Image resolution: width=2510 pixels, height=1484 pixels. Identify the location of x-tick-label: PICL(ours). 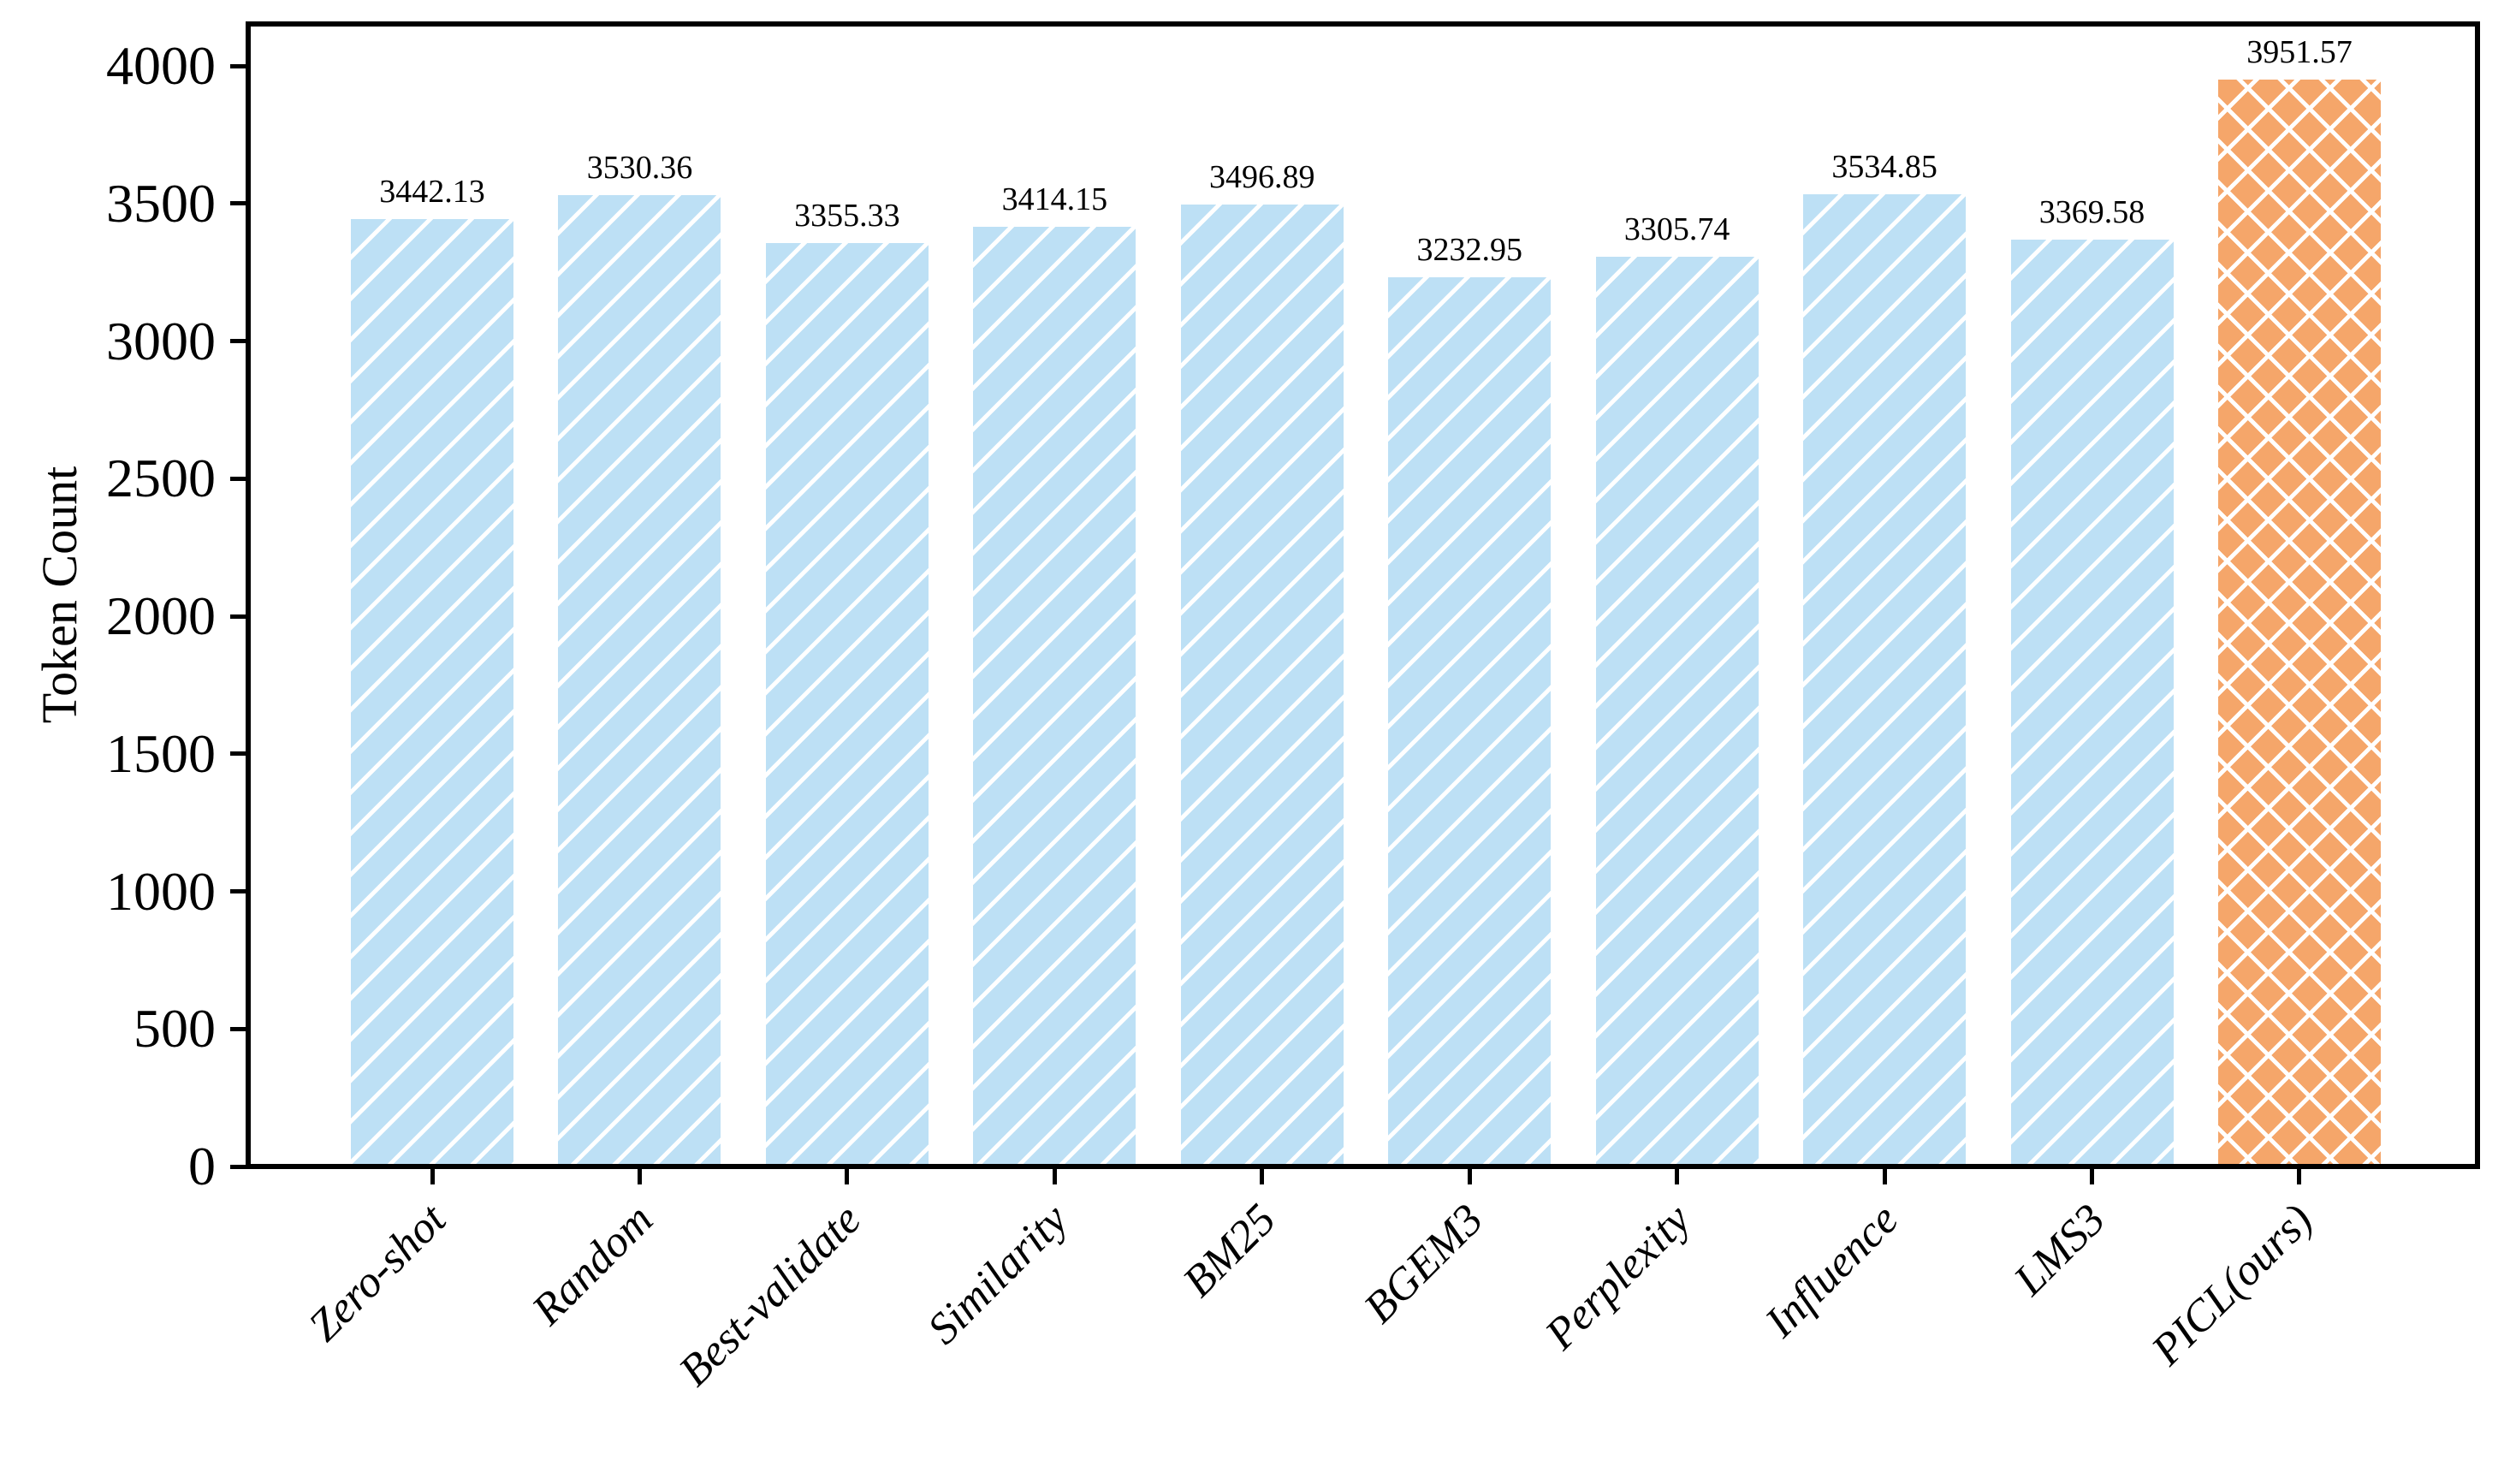
(2232, 1285).